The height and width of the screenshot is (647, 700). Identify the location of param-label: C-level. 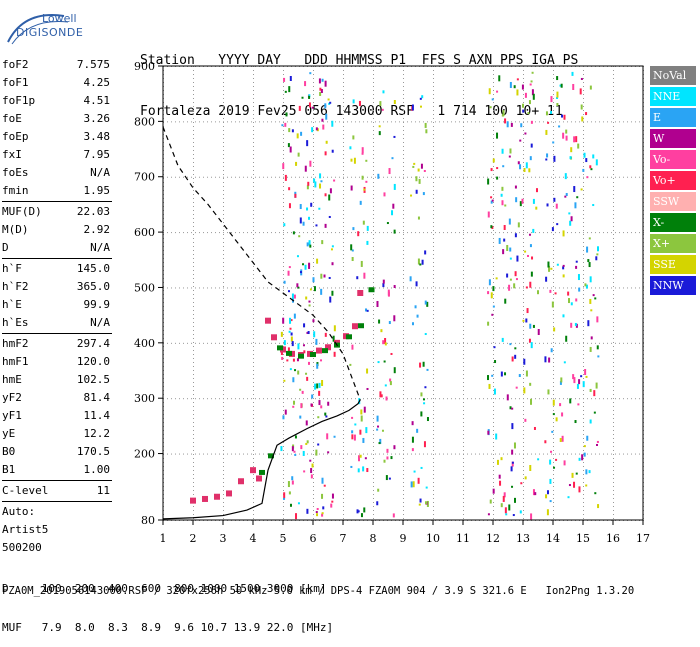
(25, 490).